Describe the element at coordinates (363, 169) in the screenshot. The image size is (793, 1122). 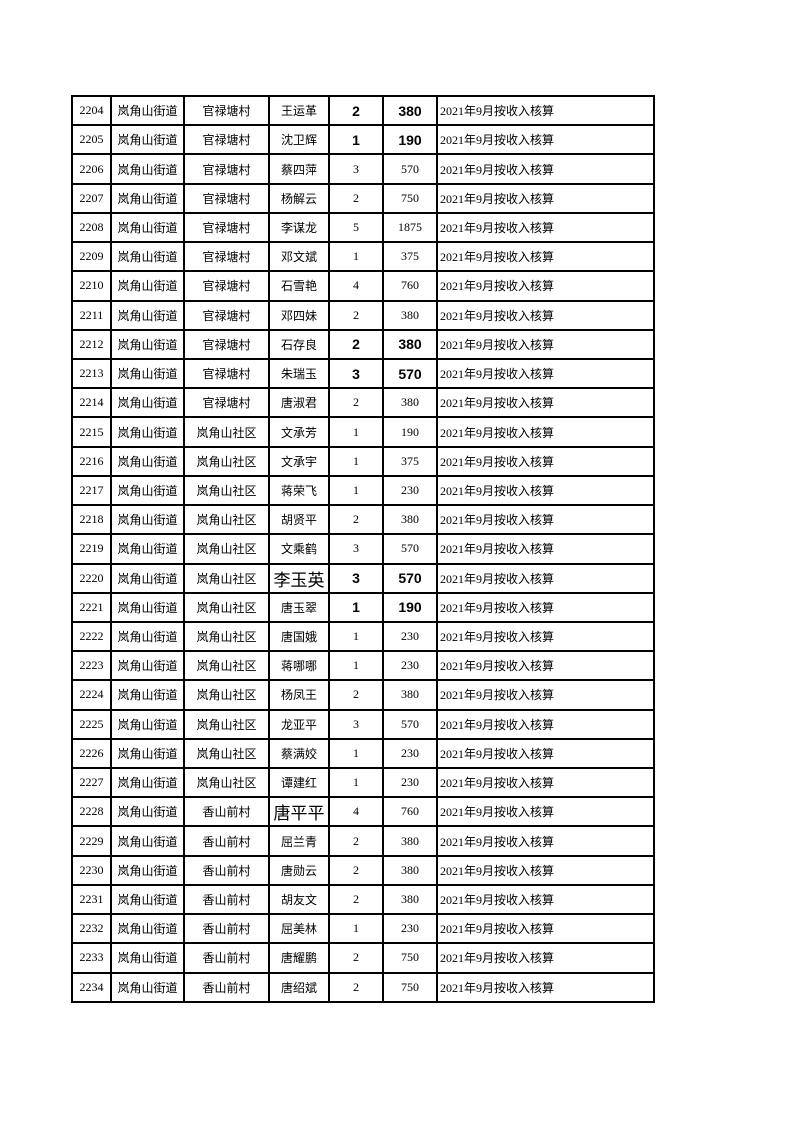
I see `table-row: 2206 岚角山街道 官禄塘村 蔡四萍 3 570 2021年9月按收入核算` at that location.